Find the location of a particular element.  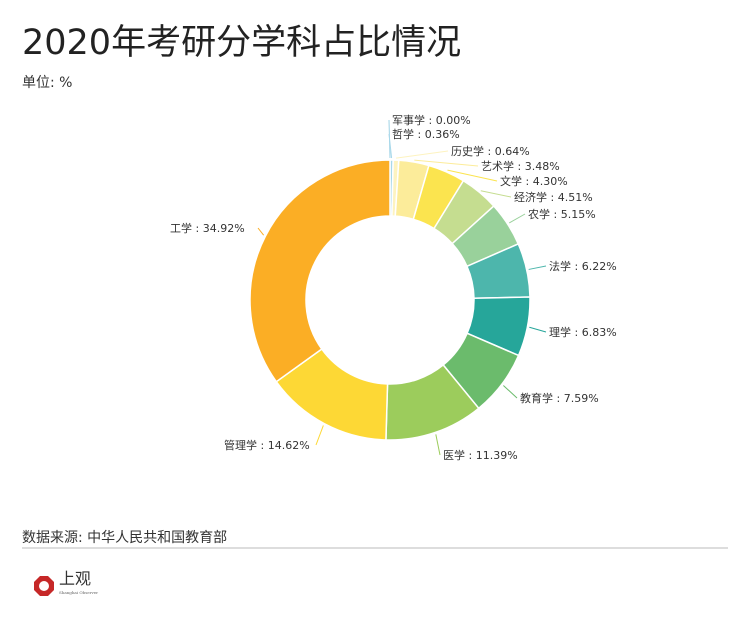

data-label-工学: 工学 : 34.92% is located at coordinates (207, 228).